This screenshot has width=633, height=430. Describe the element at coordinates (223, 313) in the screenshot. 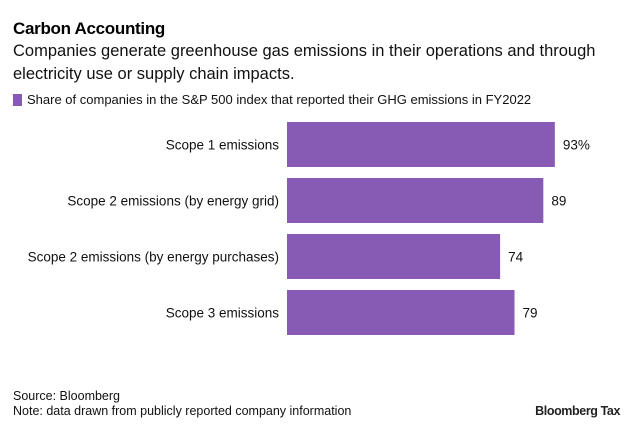

I see `category-label: Scope 3 emissions` at that location.